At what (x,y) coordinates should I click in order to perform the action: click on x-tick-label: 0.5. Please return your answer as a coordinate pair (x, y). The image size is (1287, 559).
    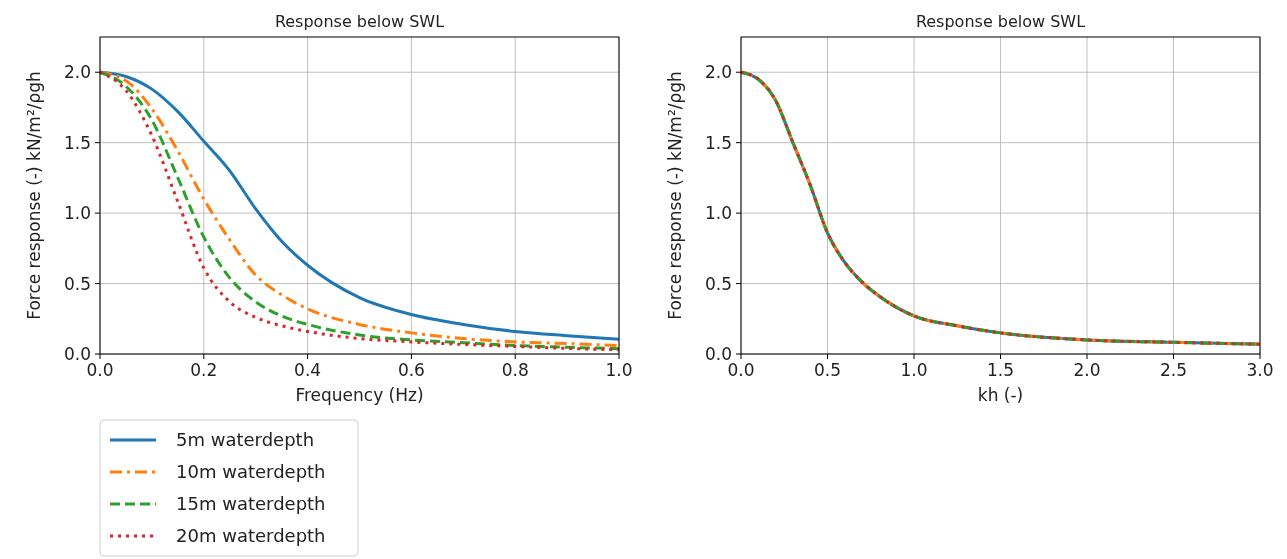
    Looking at the image, I should click on (827, 370).